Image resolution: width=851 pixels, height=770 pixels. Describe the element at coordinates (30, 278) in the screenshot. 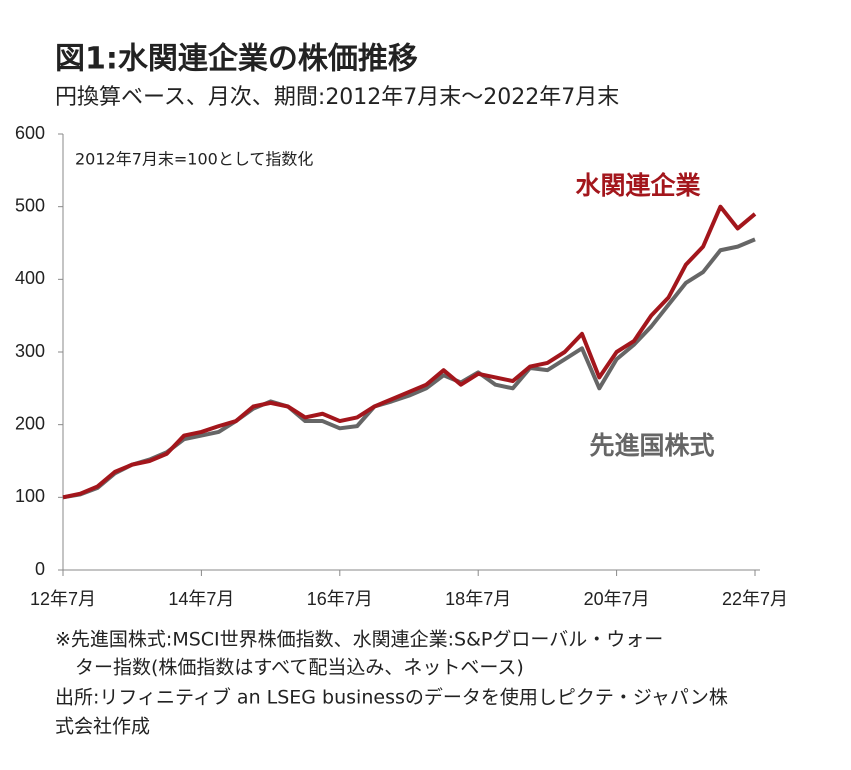

I see `y-tick-label: 400` at that location.